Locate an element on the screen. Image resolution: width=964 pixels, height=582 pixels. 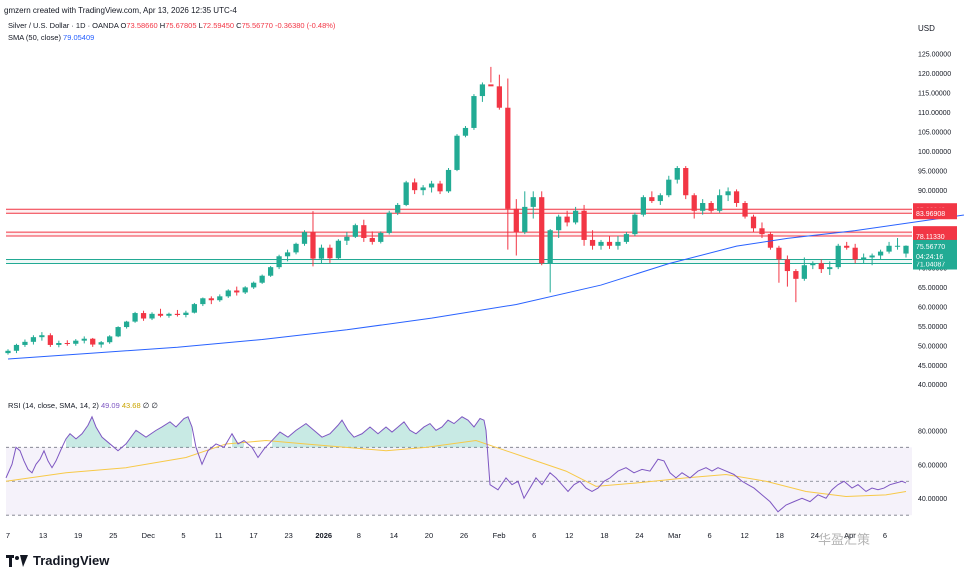
level-price-tag: 78.11330 is located at coordinates (930, 237).